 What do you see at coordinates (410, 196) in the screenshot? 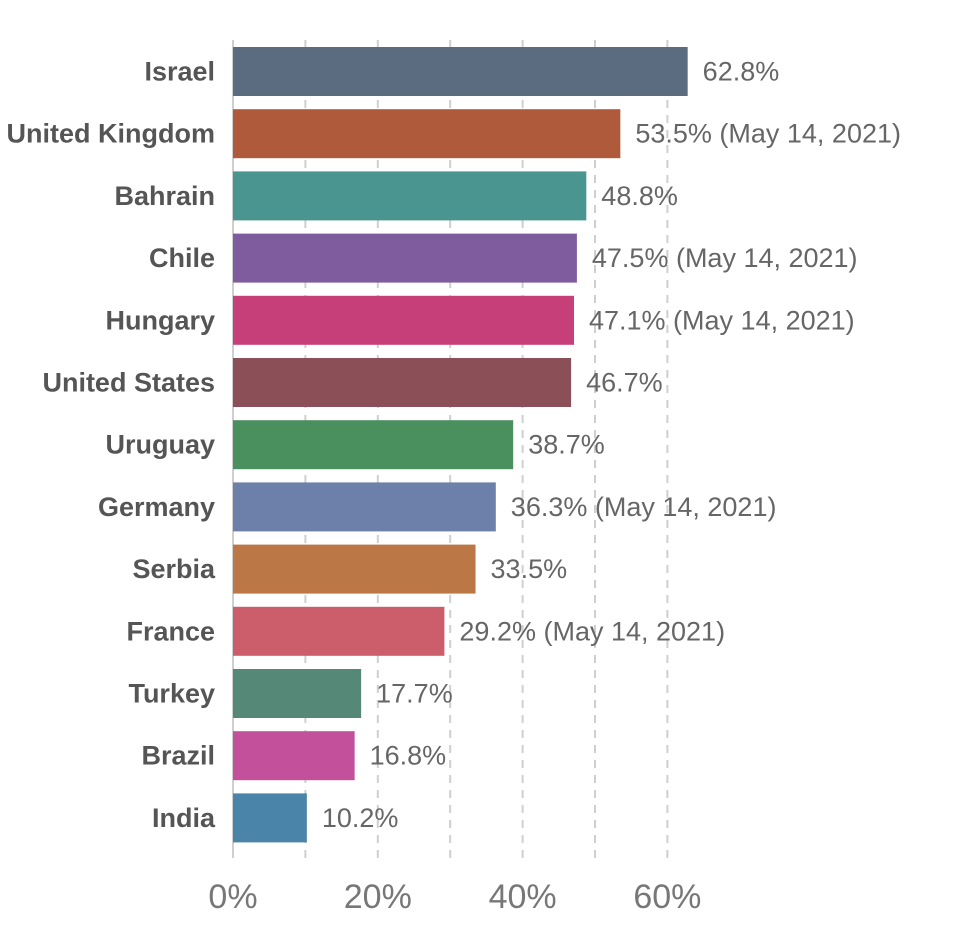
I see `bar-bahrain` at bounding box center [410, 196].